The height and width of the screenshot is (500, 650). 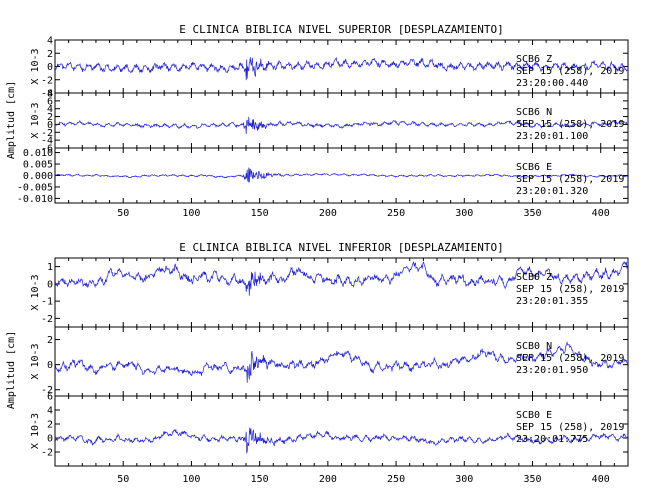 I want to click on y-tick-label: -6, so click(x=47, y=149).